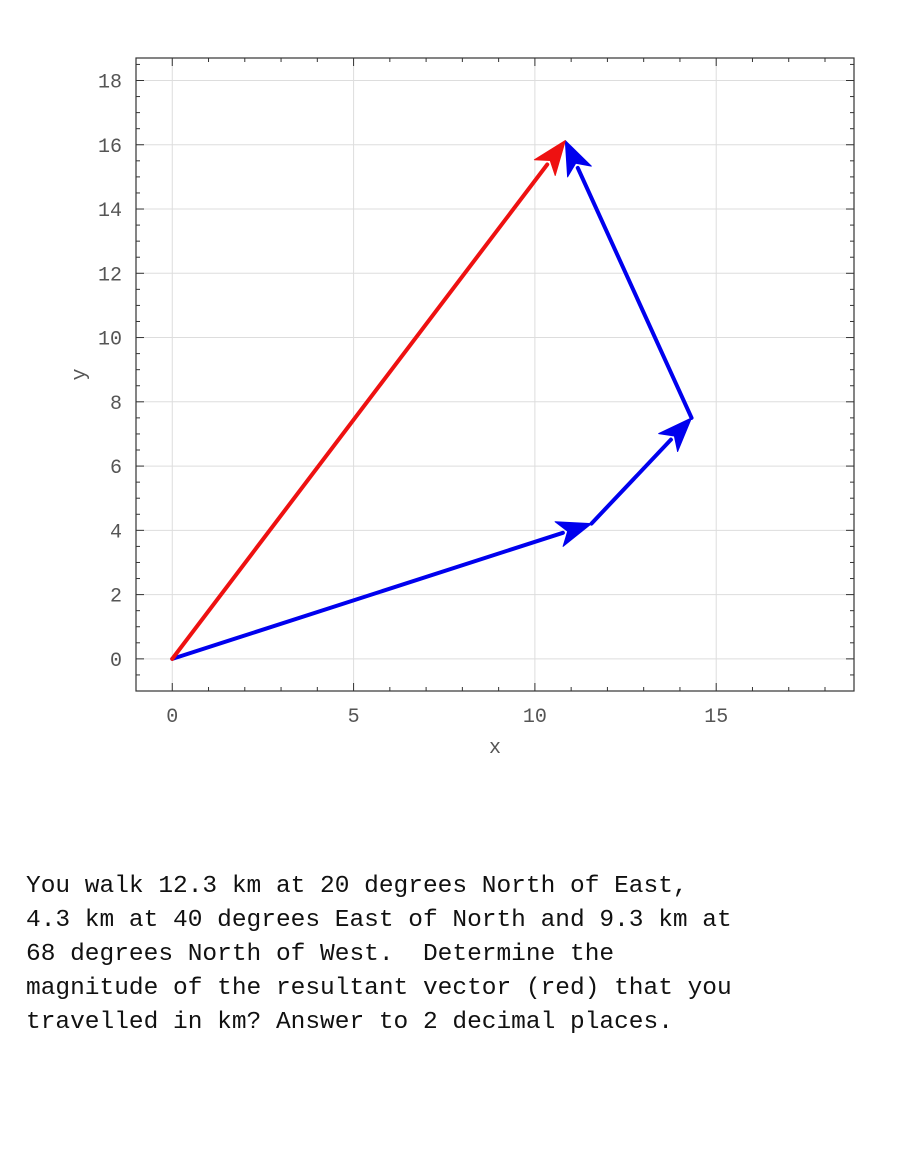 The image size is (900, 1149). Describe the element at coordinates (116, 597) in the screenshot. I see `y-tick-label: 2` at that location.